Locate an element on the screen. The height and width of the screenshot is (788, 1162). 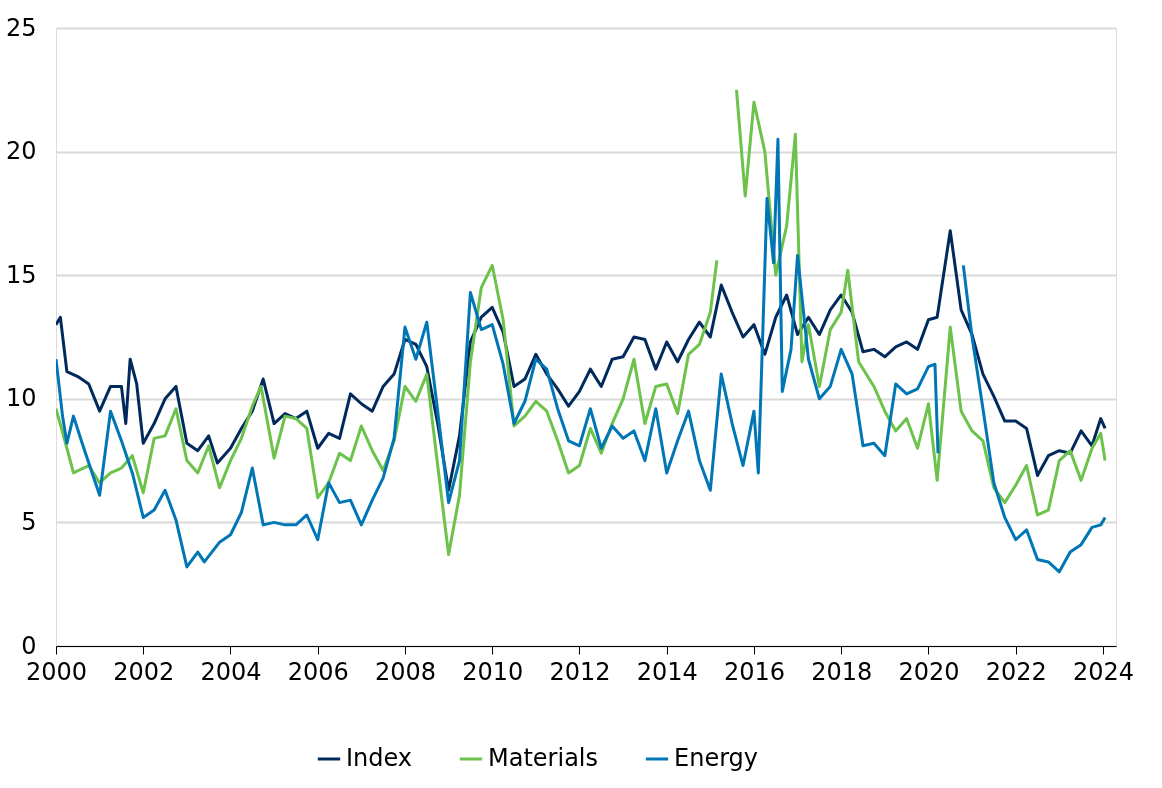
x-tick-label: 2008 is located at coordinates (405, 671).